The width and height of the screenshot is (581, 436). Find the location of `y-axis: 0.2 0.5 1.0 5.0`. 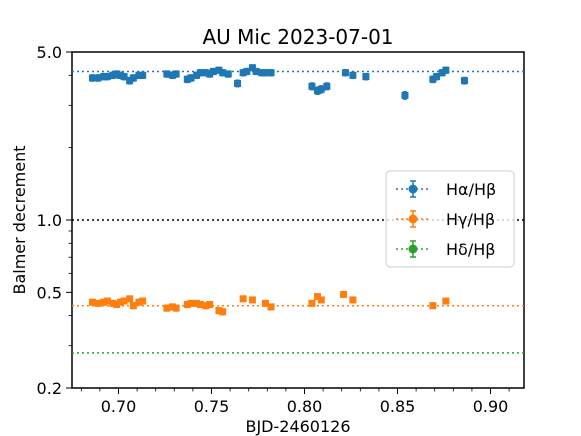

y-axis: 0.2 0.5 1.0 5.0 is located at coordinates (54, 220).